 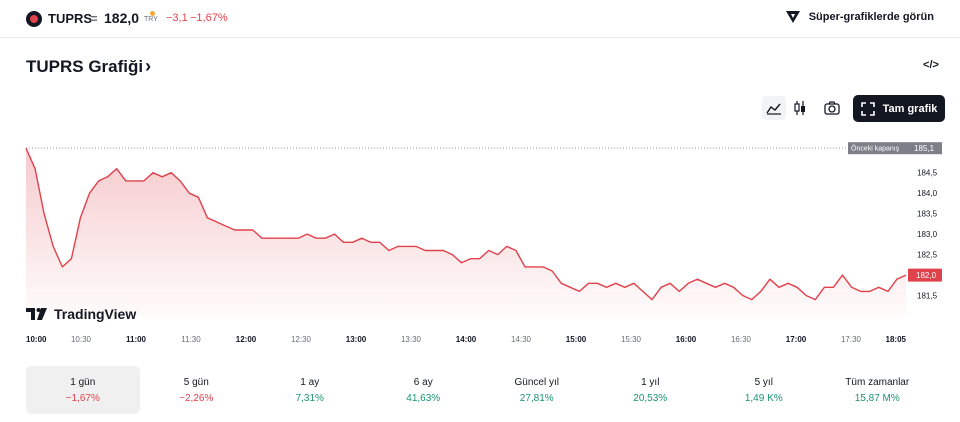 I want to click on y-tick-label: 184,5, so click(x=927, y=173).